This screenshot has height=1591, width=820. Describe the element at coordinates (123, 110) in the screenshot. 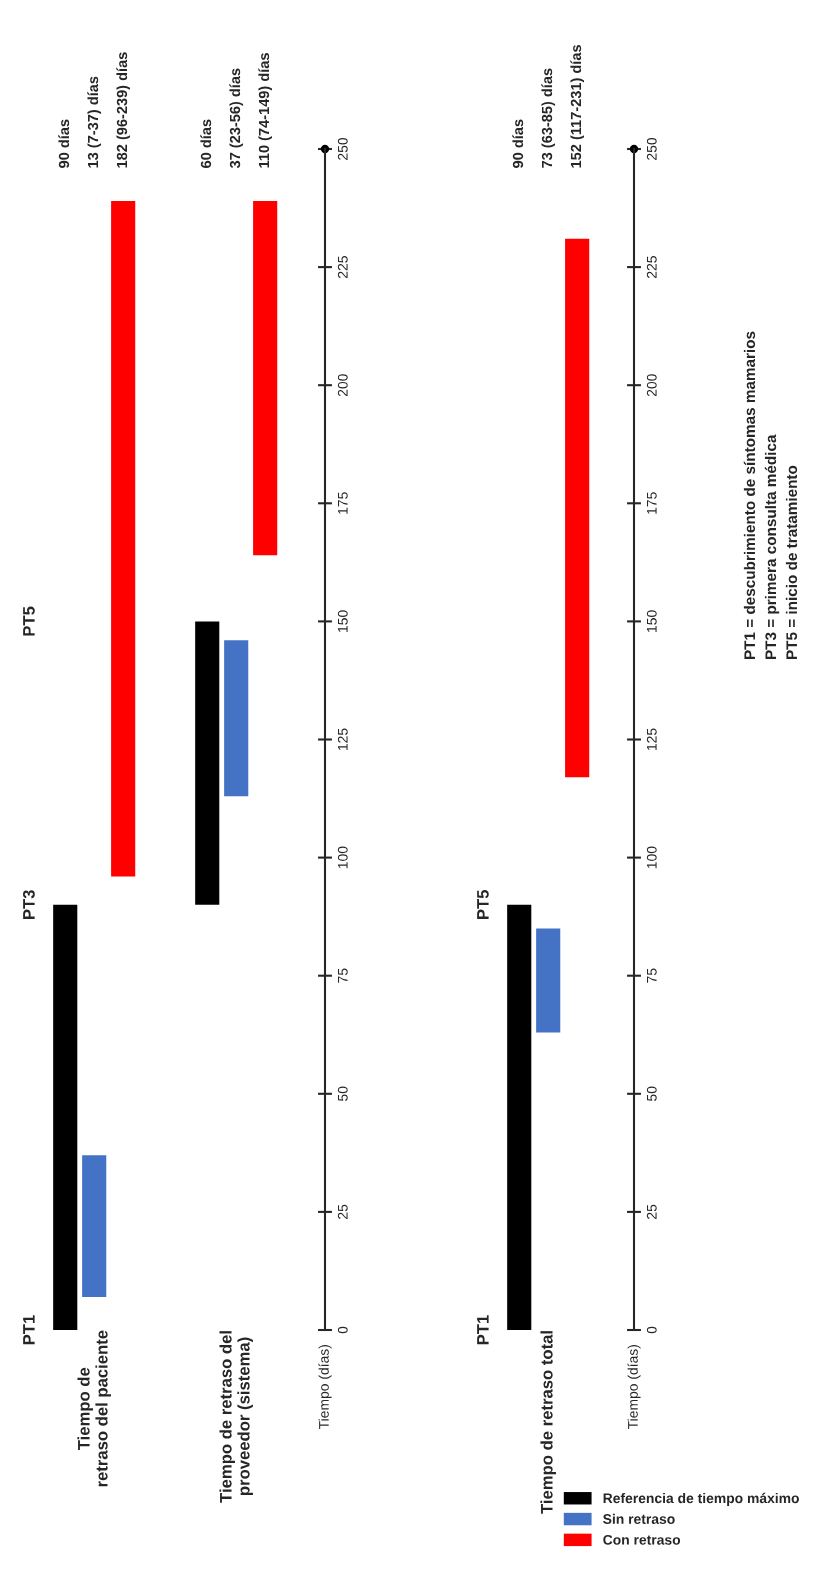

I see `annotation: 182 (96-239) días` at that location.